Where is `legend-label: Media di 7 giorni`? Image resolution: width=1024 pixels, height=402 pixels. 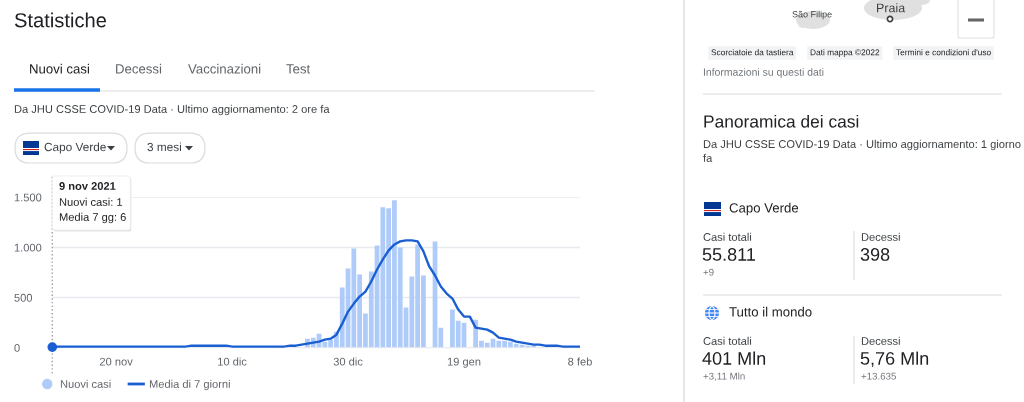 legend-label: Media di 7 giorni is located at coordinates (189, 385).